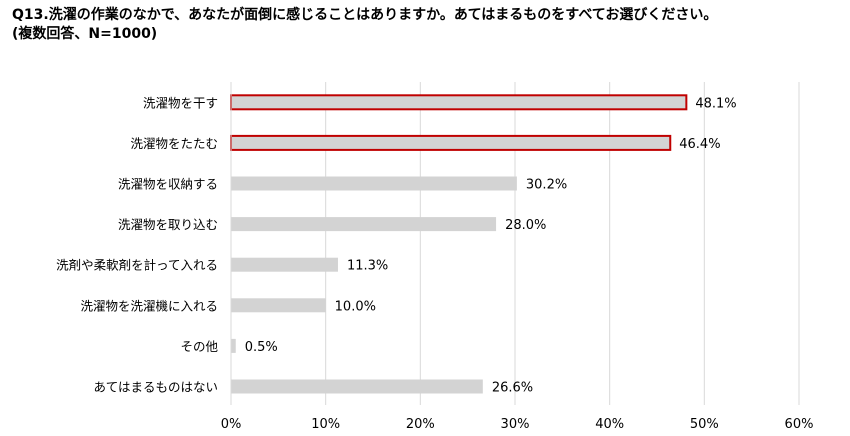  I want to click on value-label: 48.1%, so click(715, 103).